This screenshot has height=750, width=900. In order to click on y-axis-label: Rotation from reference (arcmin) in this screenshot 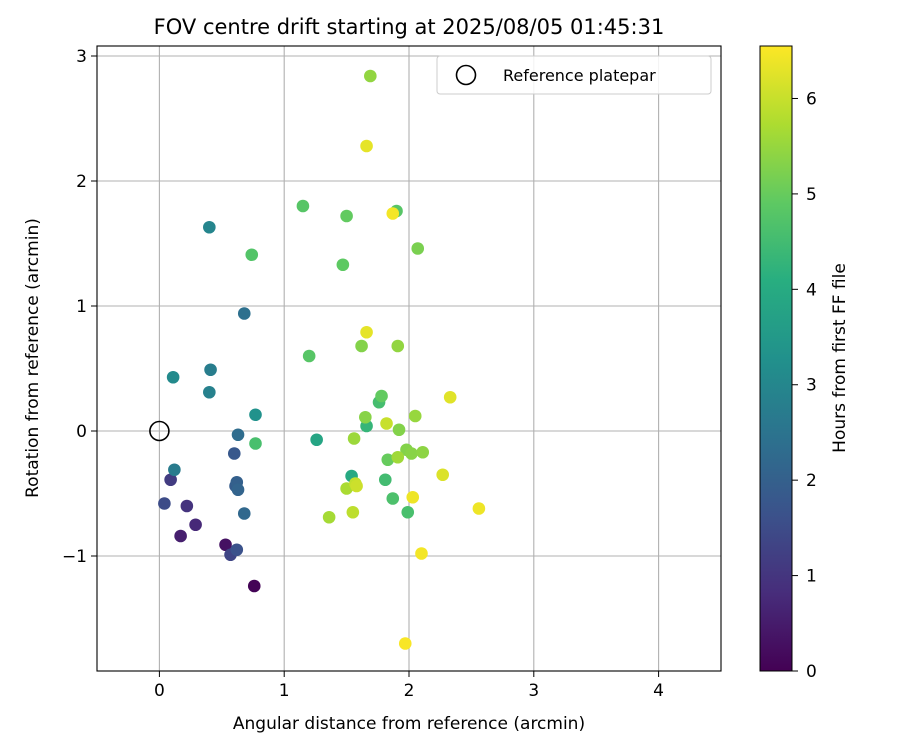, I will do `click(33, 358)`.